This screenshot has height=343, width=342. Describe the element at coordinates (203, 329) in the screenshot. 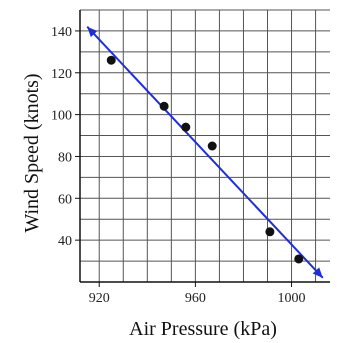

I see `x-axis-title: Air Pressure (kPa)` at that location.